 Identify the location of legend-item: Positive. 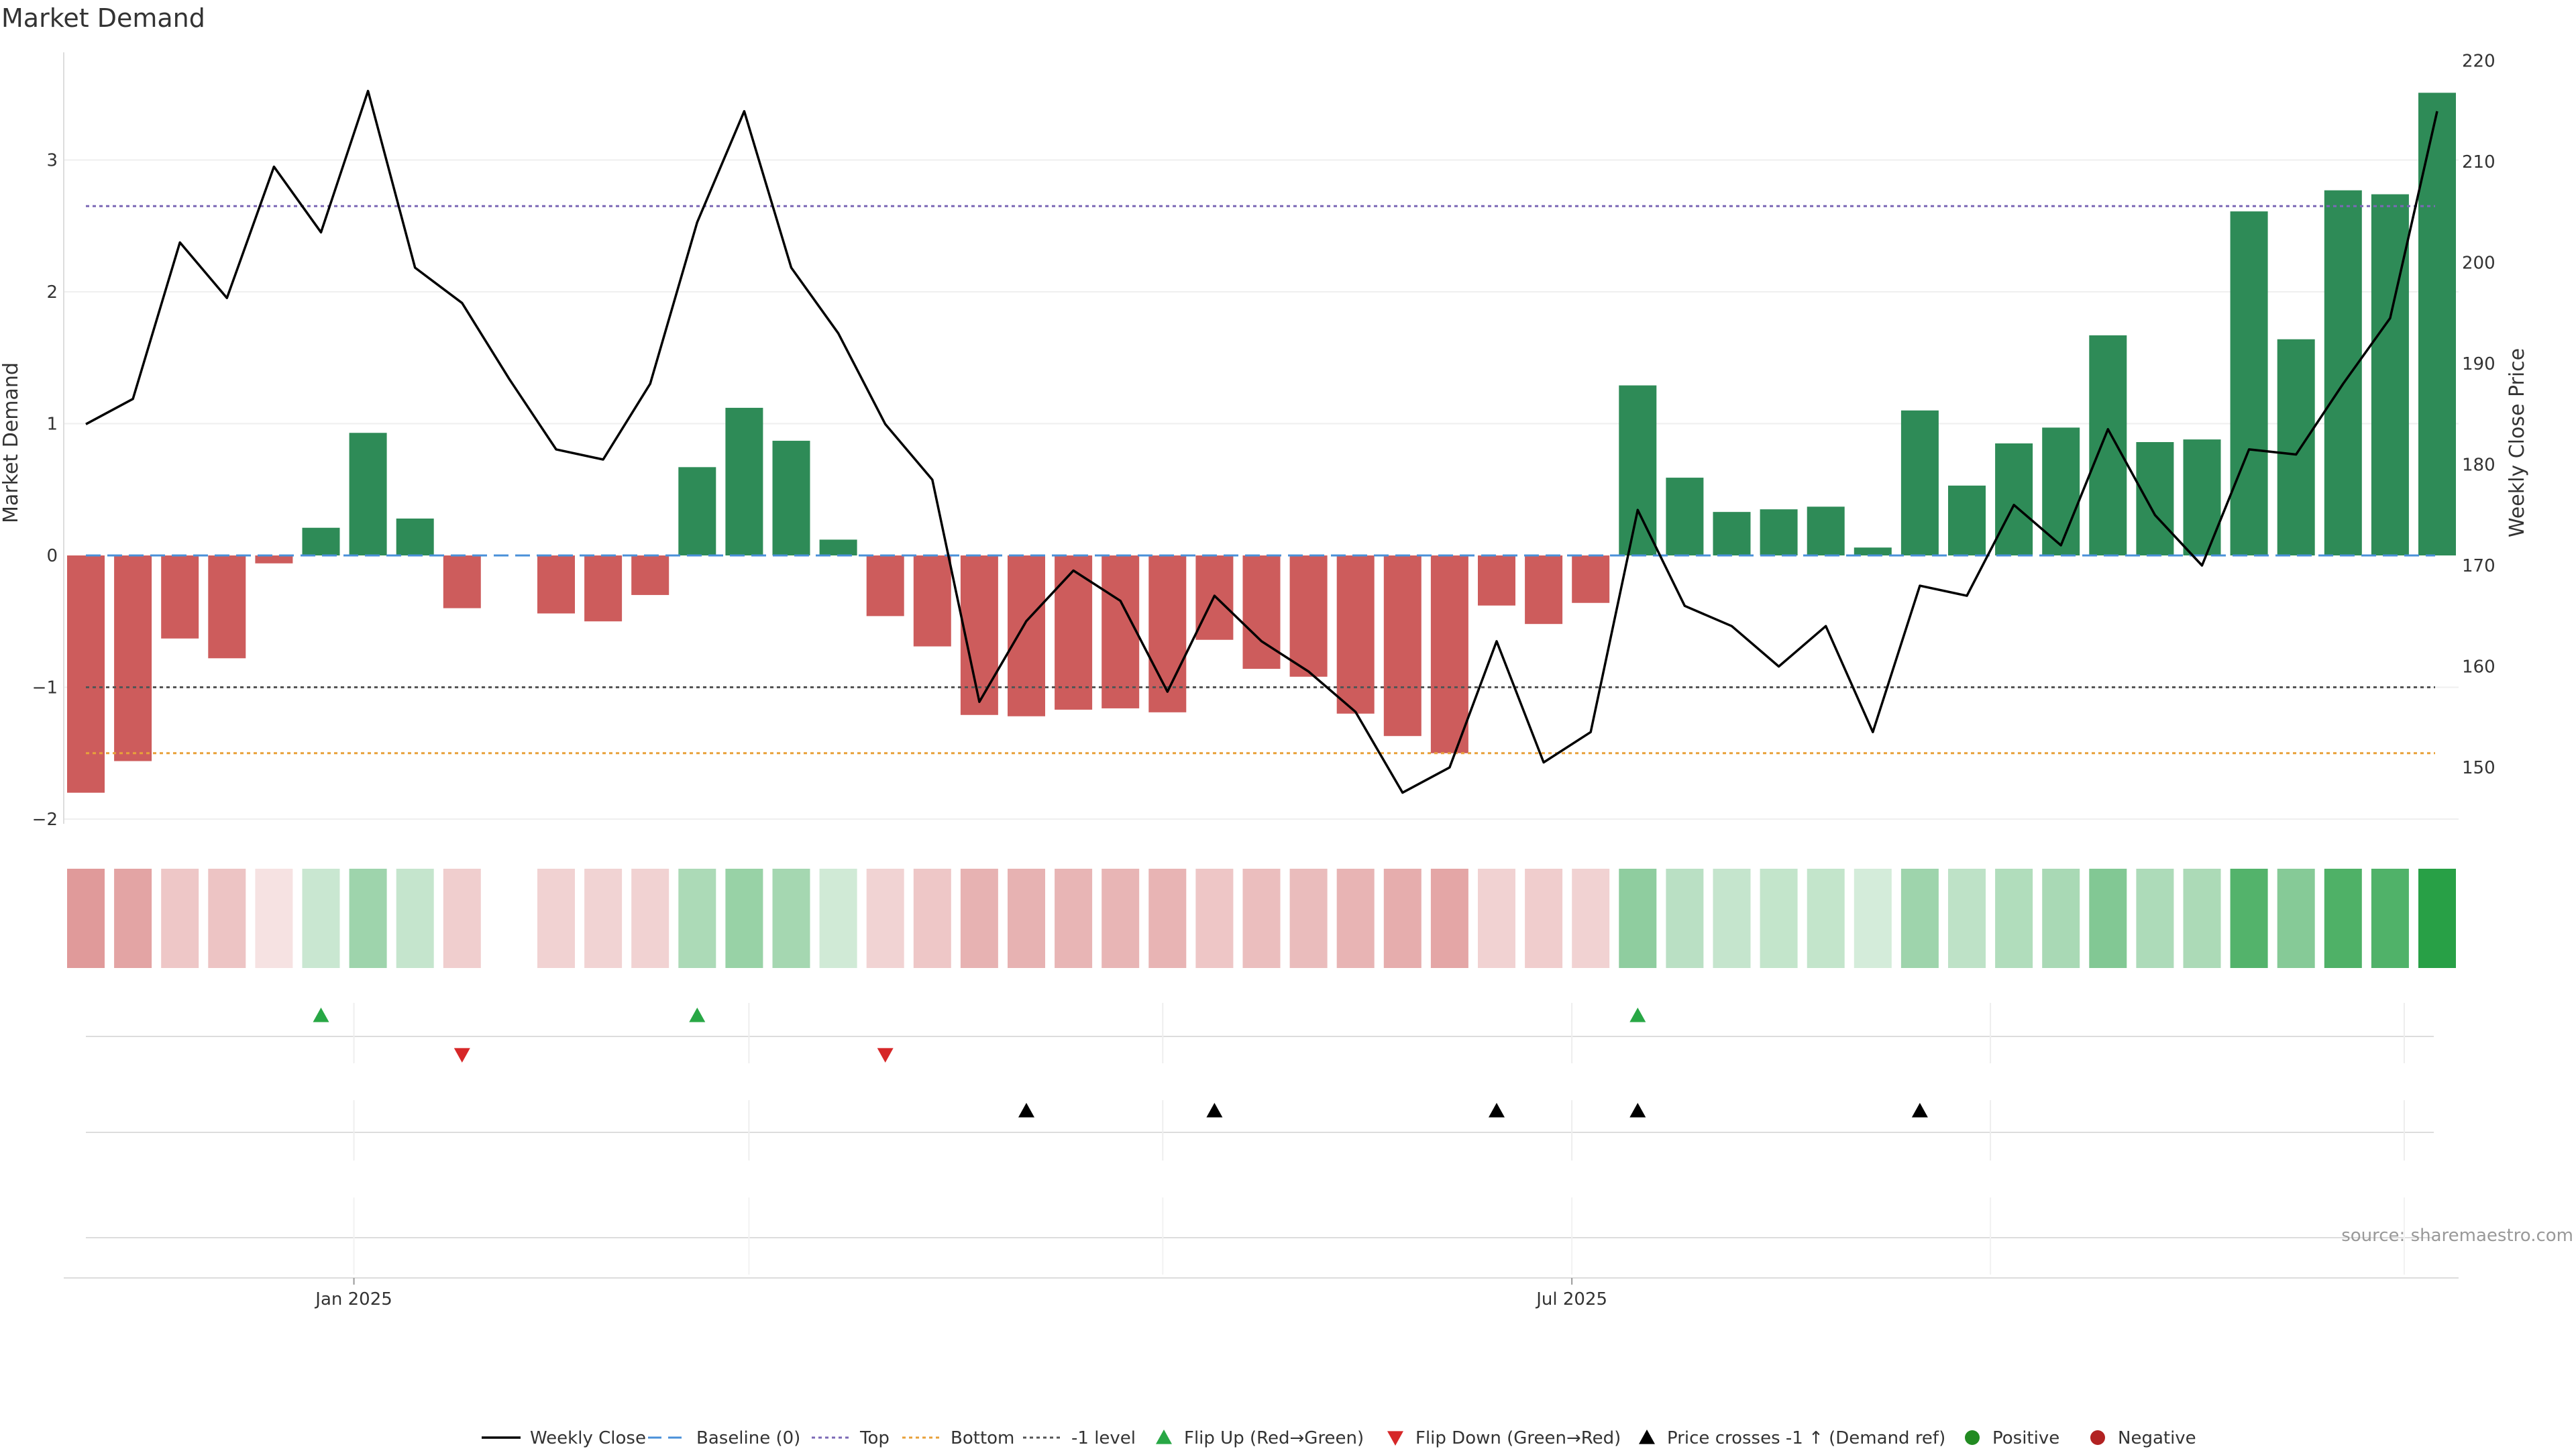
(2012, 1438).